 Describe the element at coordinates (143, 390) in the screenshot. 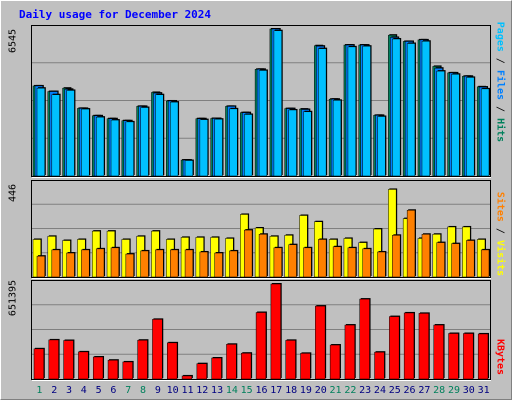

I see `day-label: 8` at that location.